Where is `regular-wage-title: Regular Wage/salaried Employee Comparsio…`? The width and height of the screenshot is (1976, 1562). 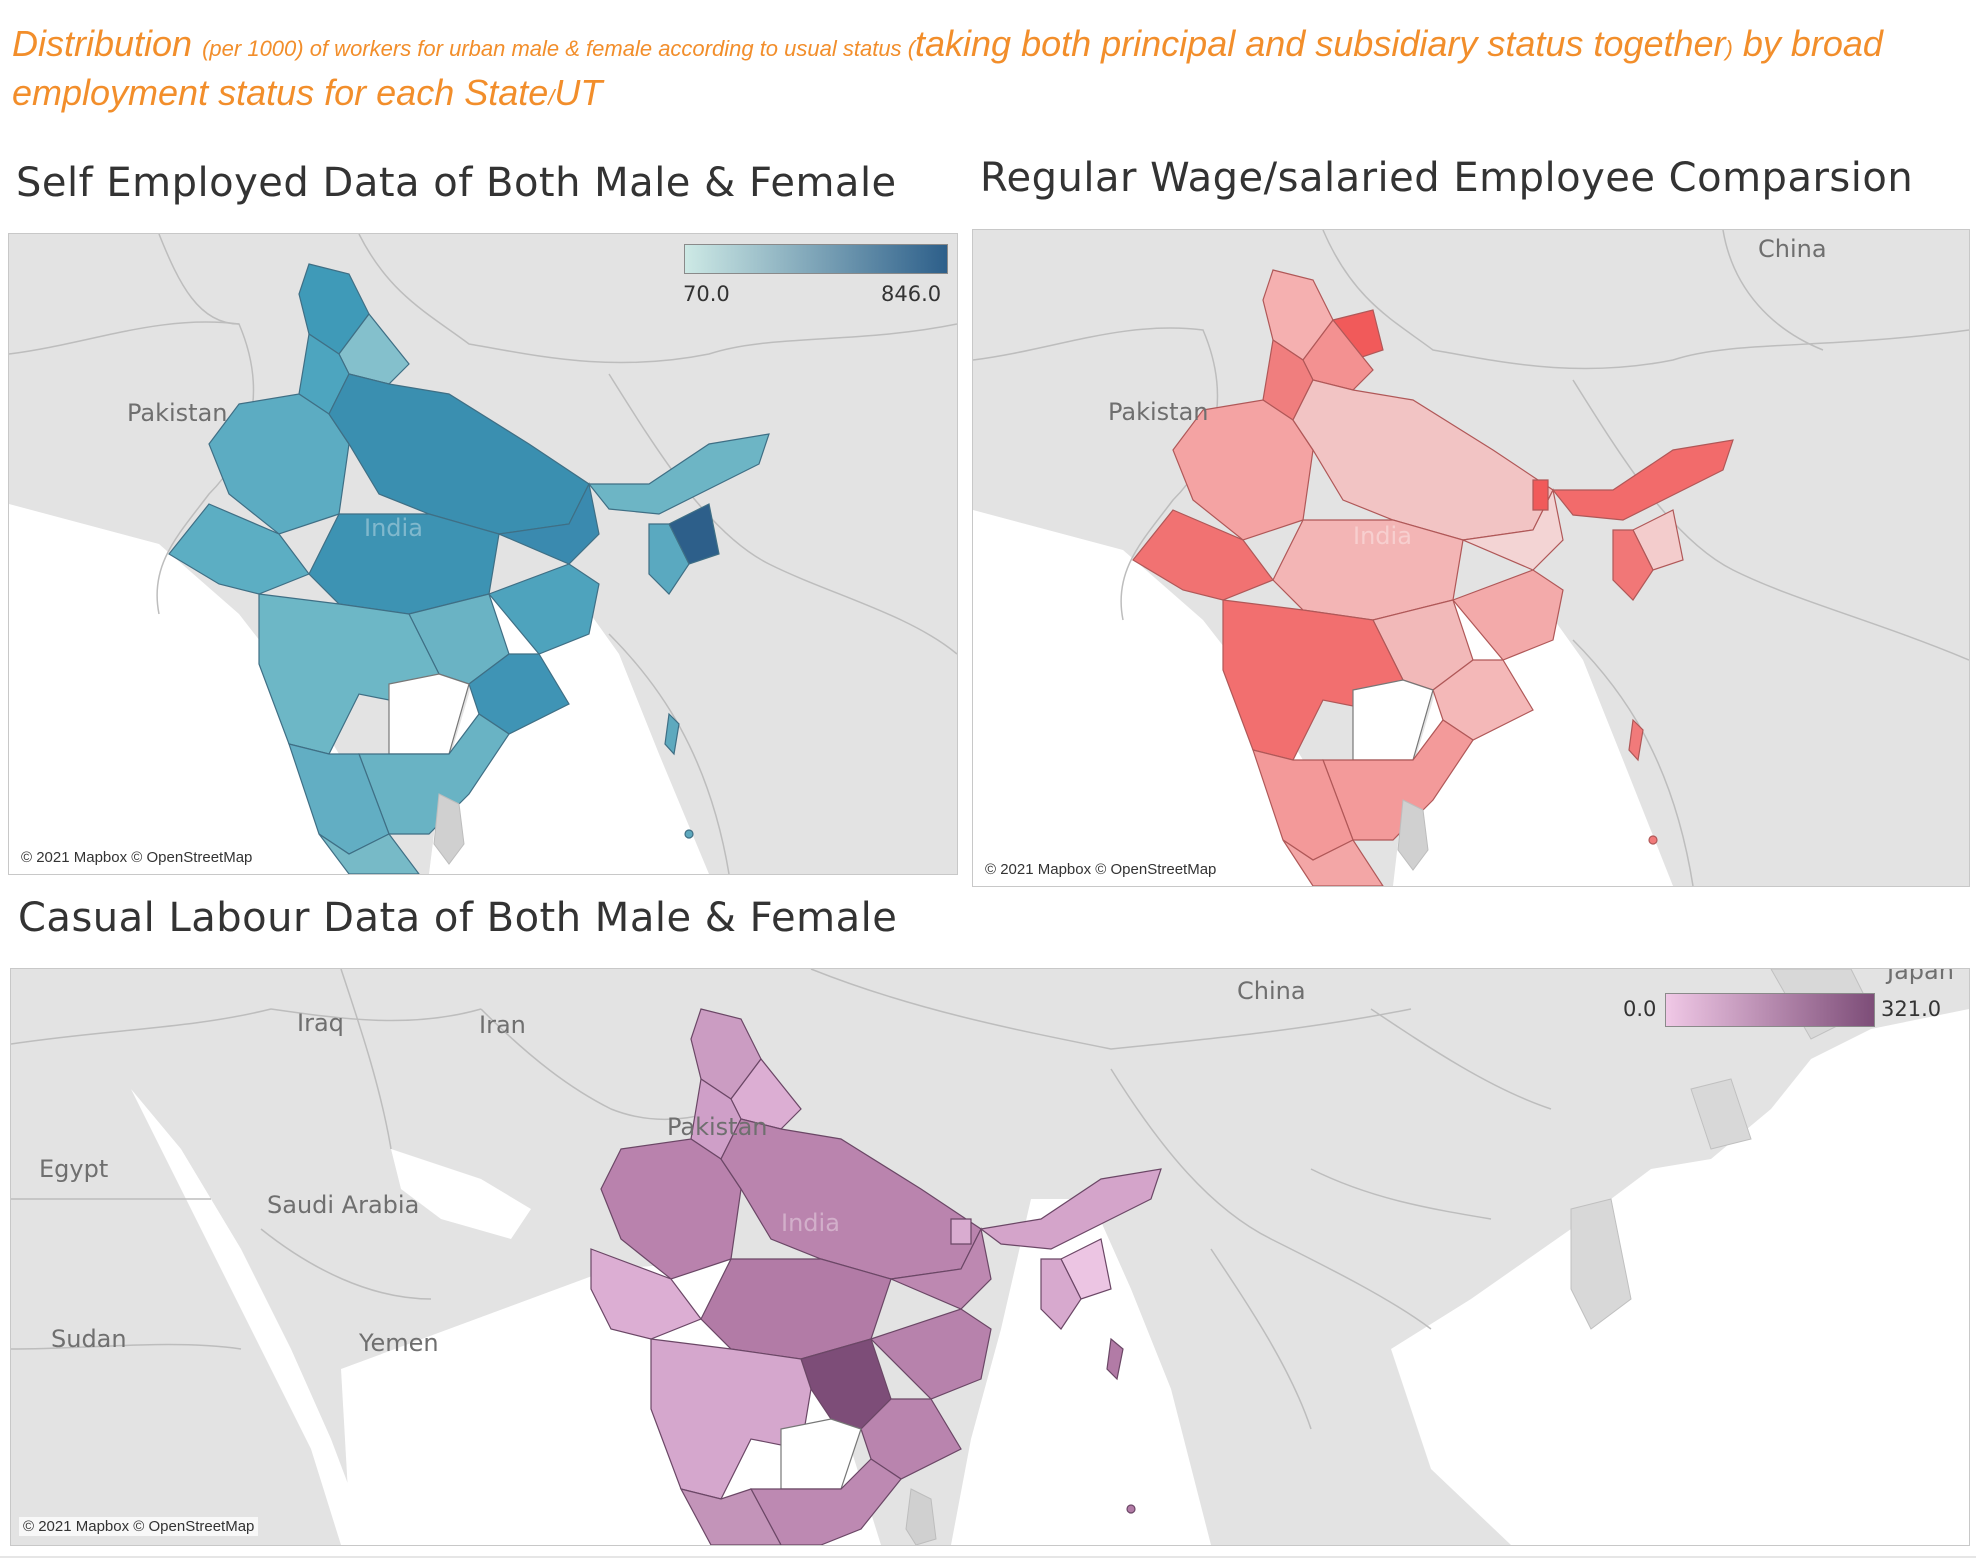 regular-wage-title: Regular Wage/salaried Employee Comparsio… is located at coordinates (1447, 178).